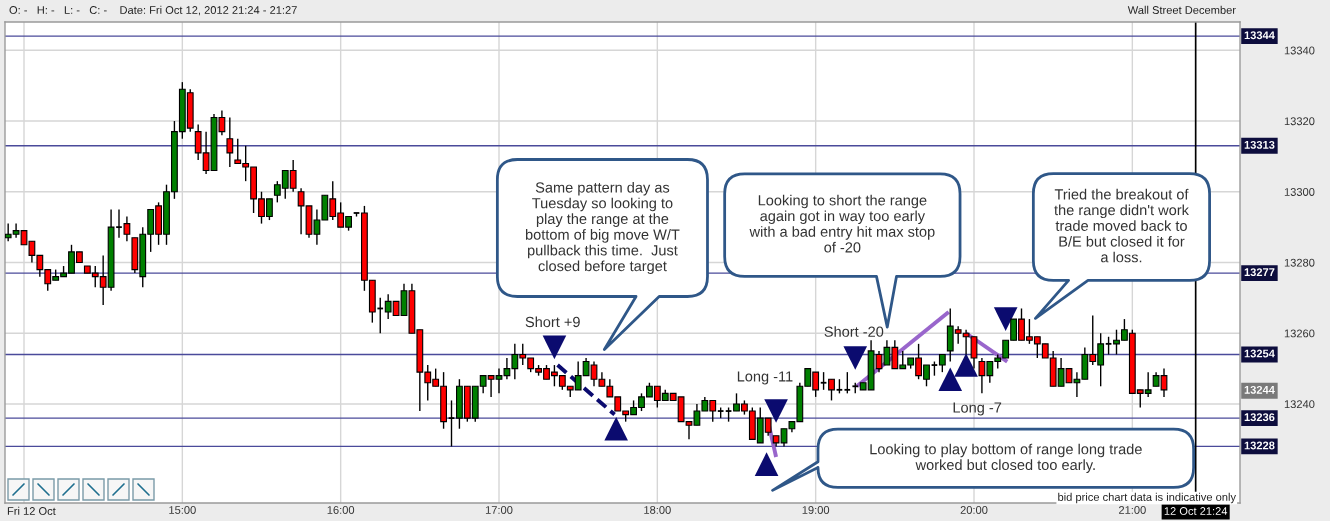 The width and height of the screenshot is (1330, 521). Describe the element at coordinates (1299, 333) in the screenshot. I see `y-tick-label: 13260` at that location.